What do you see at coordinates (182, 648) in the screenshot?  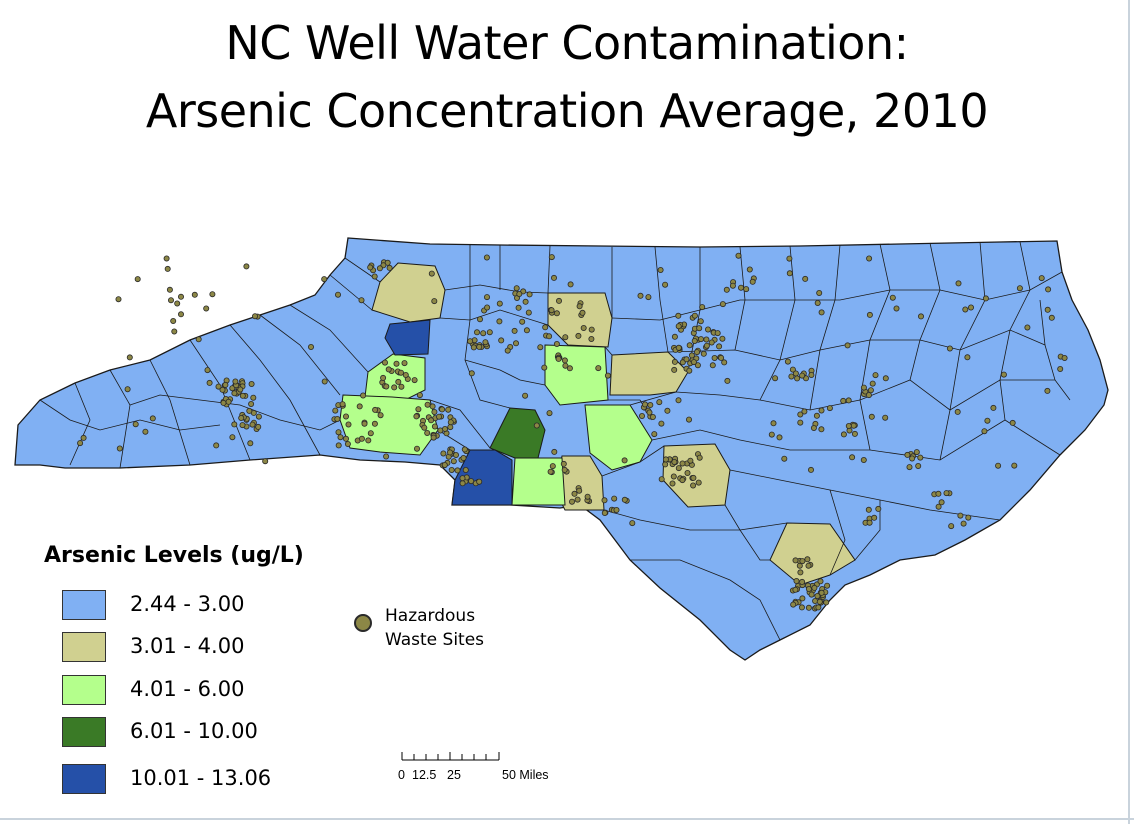 I see `legend-row: 3.01 - 4.00` at bounding box center [182, 648].